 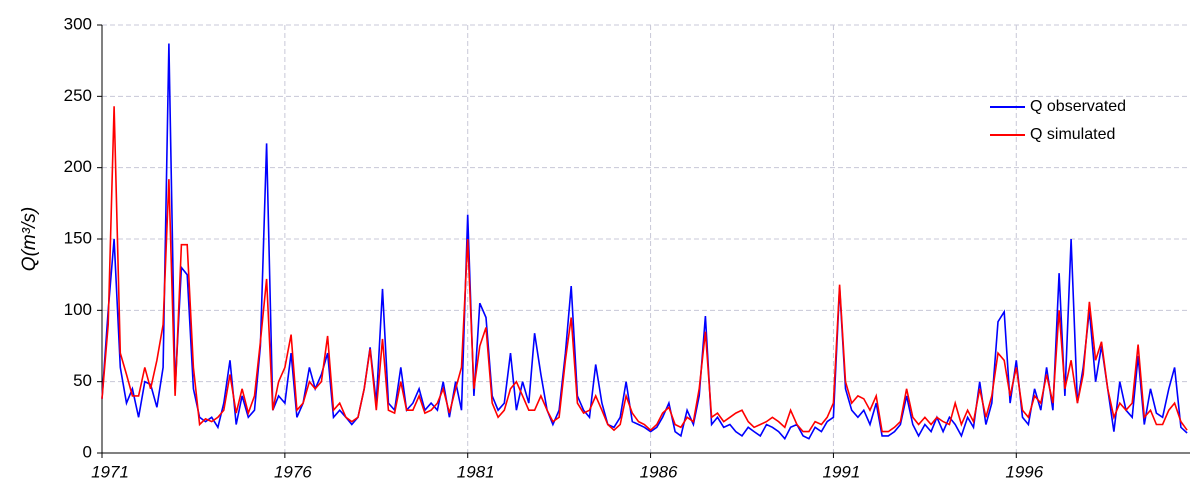 I want to click on x-tick-label: 1996, so click(x=1024, y=471).